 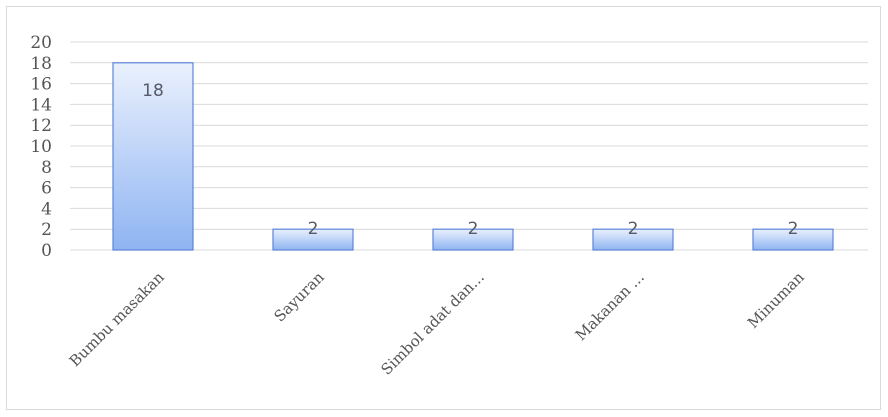 I want to click on x-category-label: Minuman, so click(x=776, y=300).